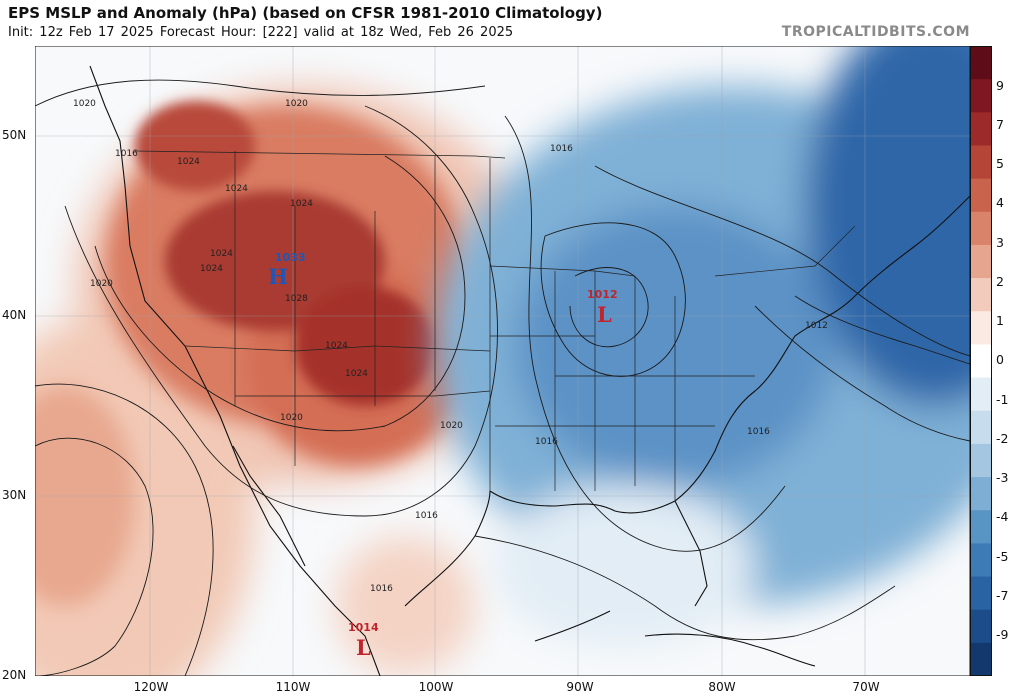  What do you see at coordinates (151, 687) in the screenshot?
I see `lon-label: 120W` at bounding box center [151, 687].